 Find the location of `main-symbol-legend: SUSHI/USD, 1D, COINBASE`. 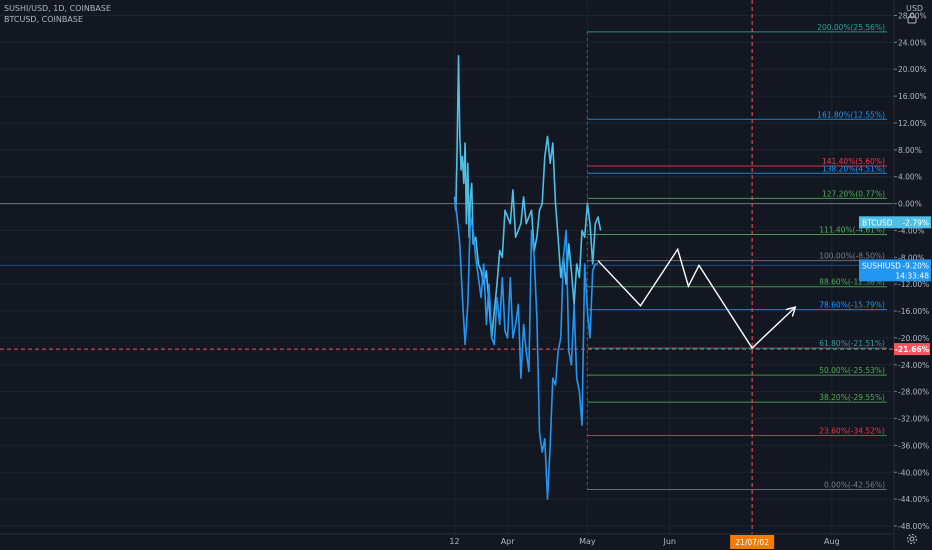

main-symbol-legend: SUSHI/USD, 1D, COINBASE is located at coordinates (57, 8).